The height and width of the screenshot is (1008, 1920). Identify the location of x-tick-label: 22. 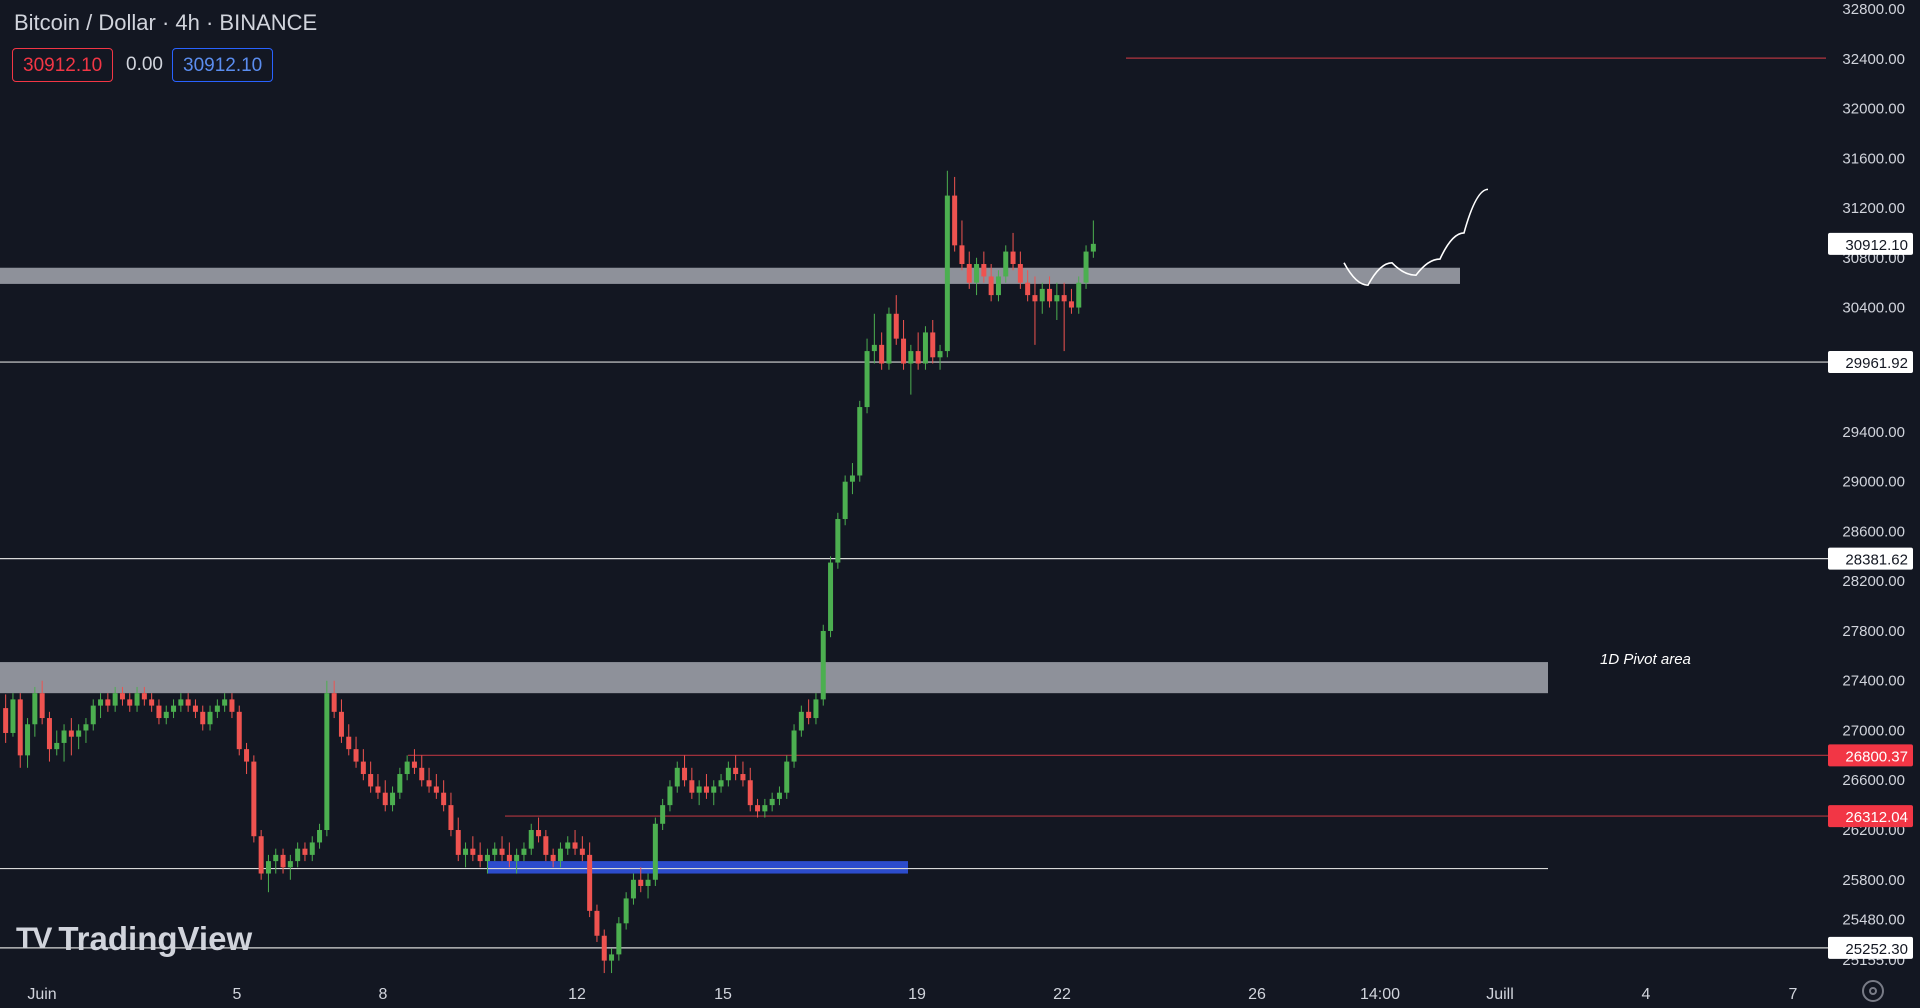
(1062, 994).